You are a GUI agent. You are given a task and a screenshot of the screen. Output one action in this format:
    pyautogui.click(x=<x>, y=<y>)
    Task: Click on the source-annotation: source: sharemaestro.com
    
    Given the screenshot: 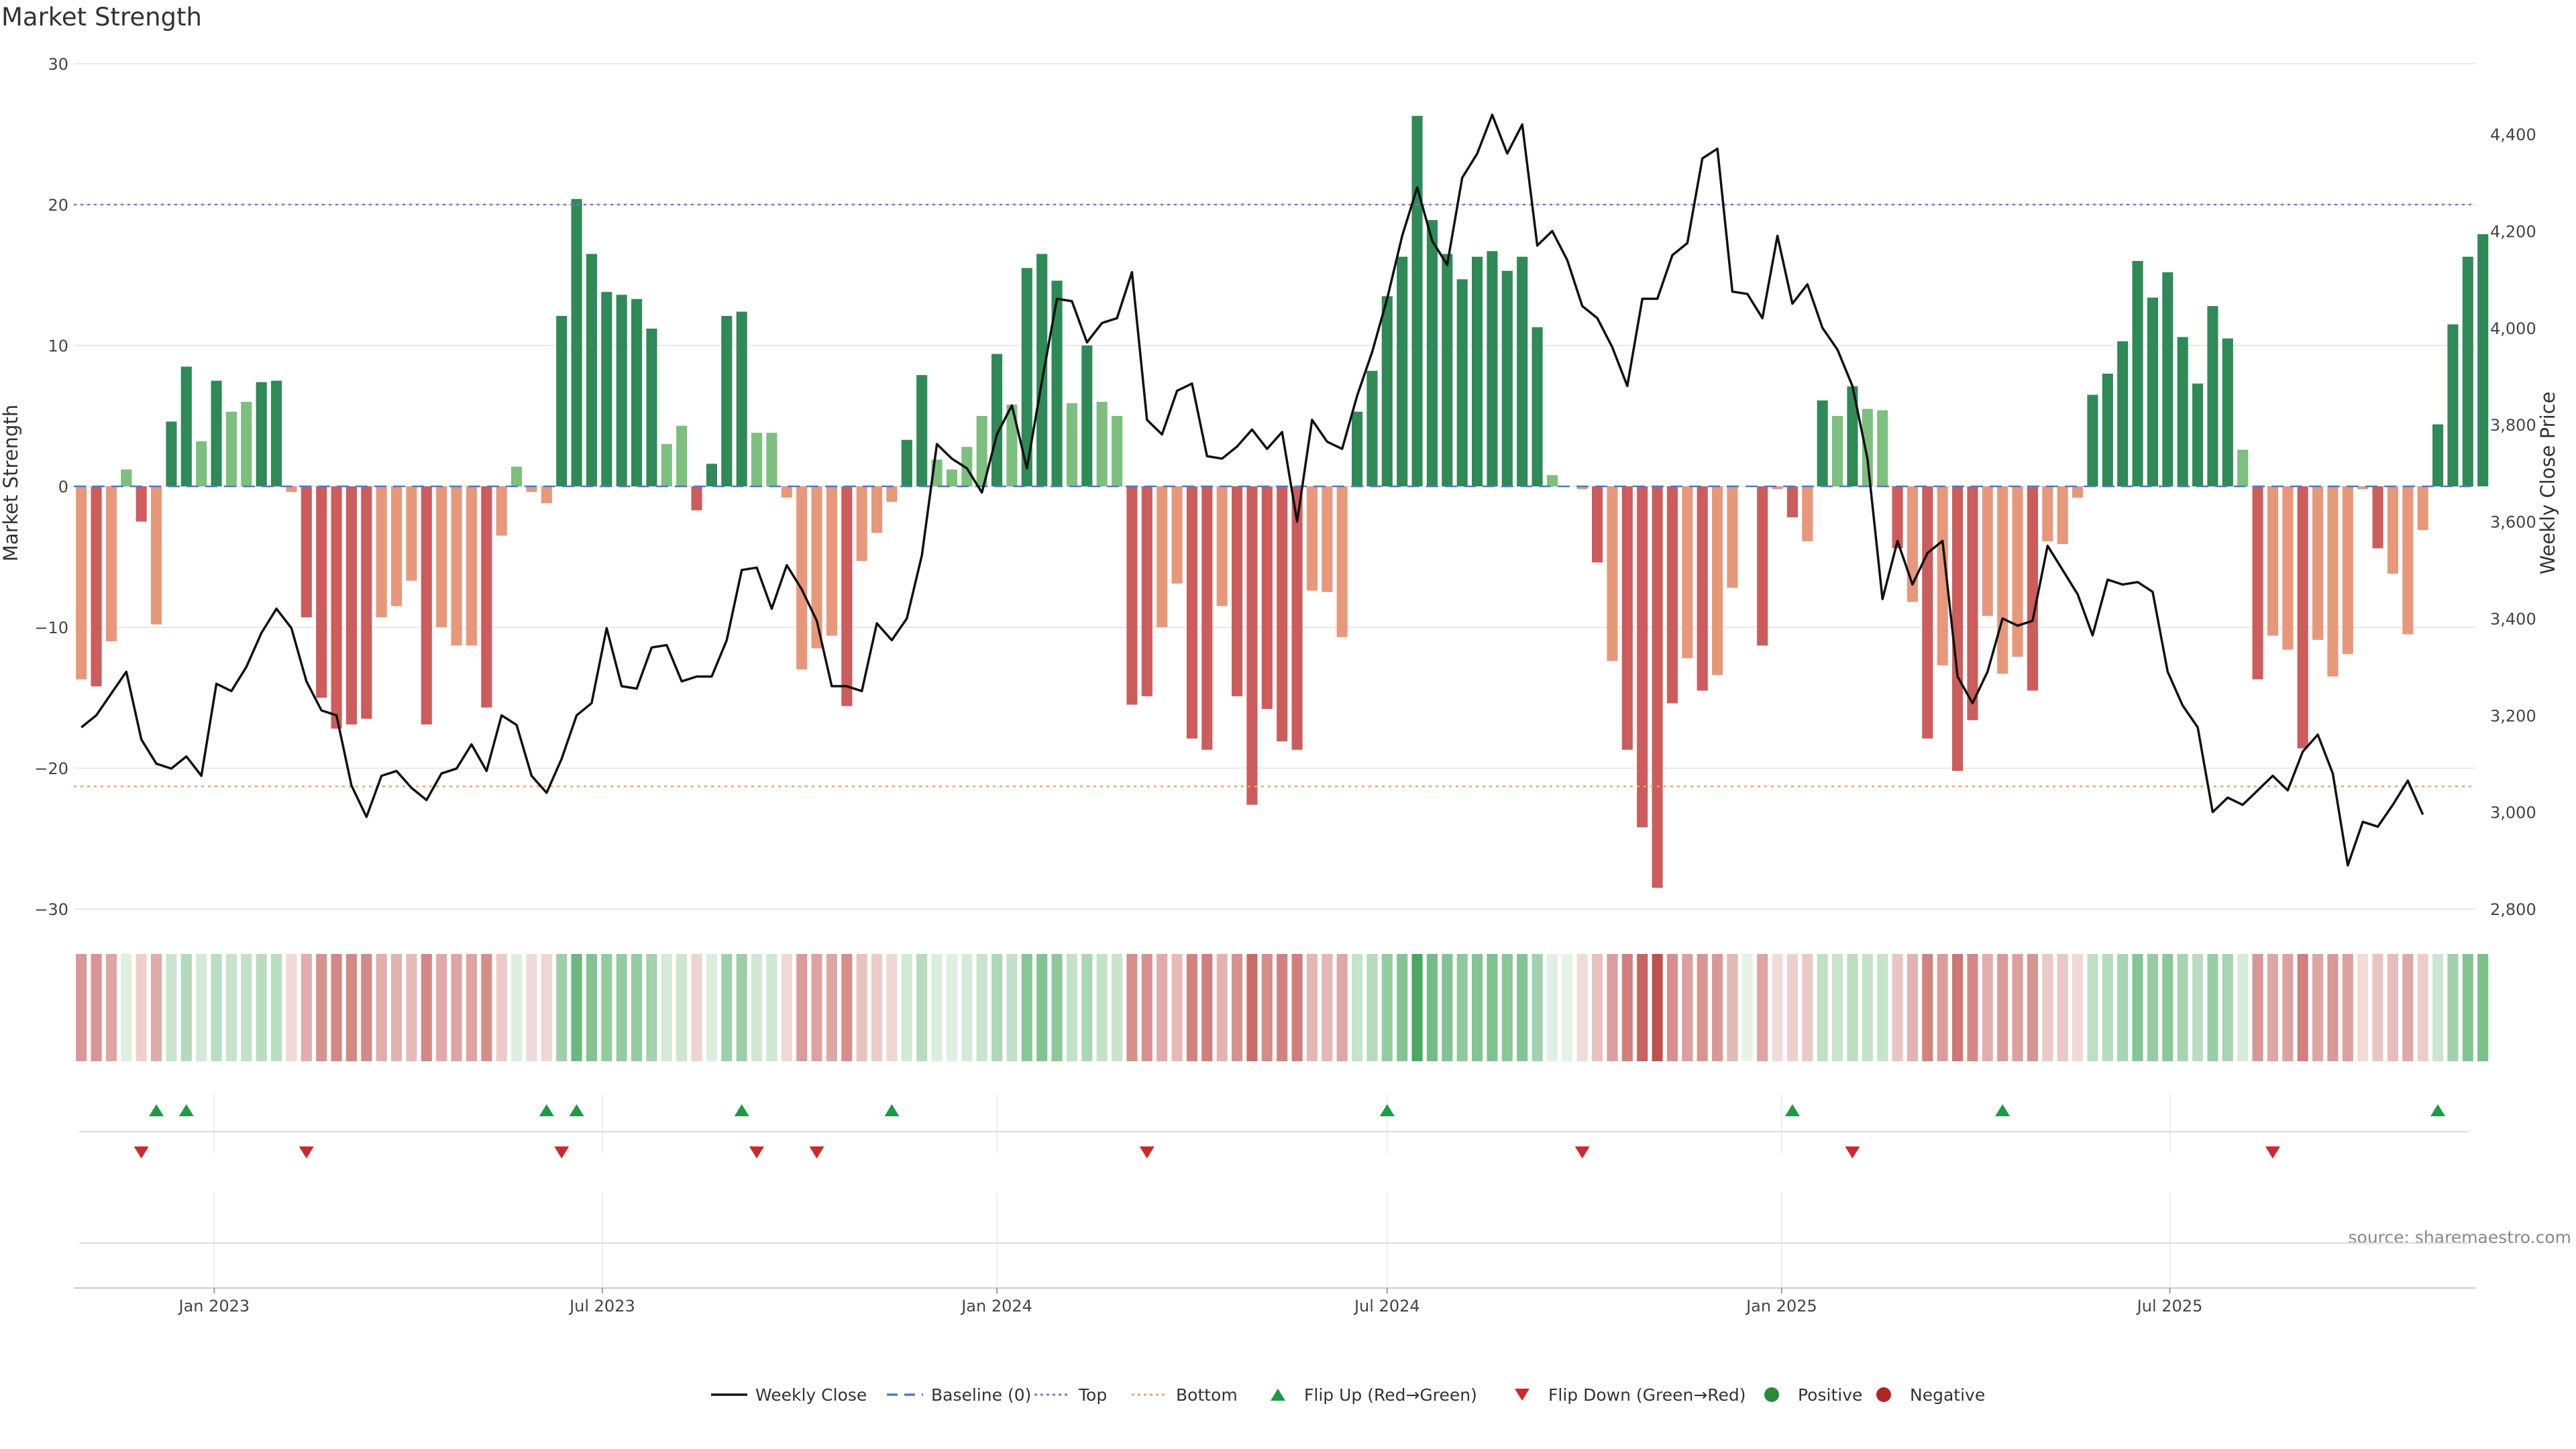 What is the action you would take?
    pyautogui.click(x=2460, y=1237)
    